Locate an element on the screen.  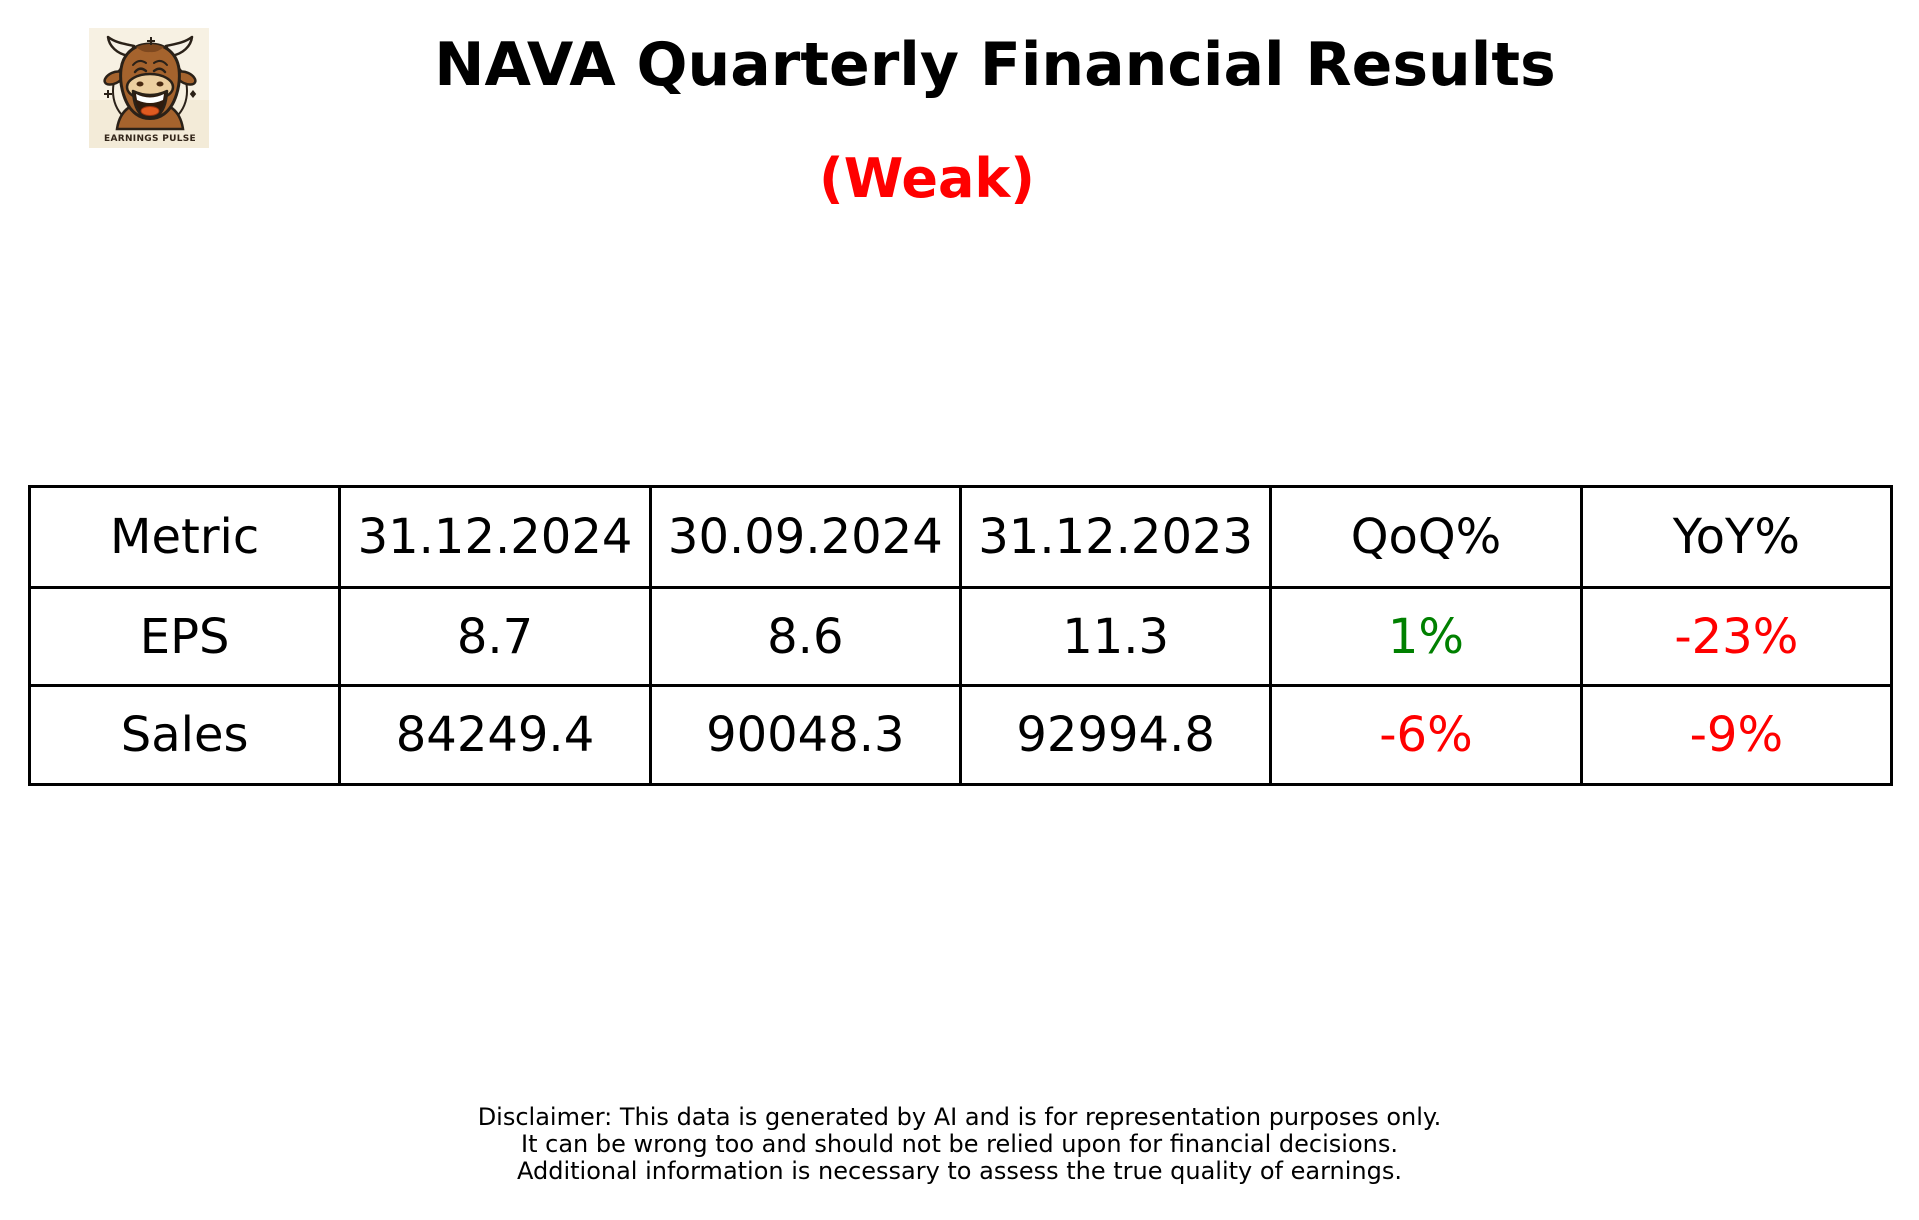
logo-brand-text: EARNINGS PULSE is located at coordinates (150, 139).